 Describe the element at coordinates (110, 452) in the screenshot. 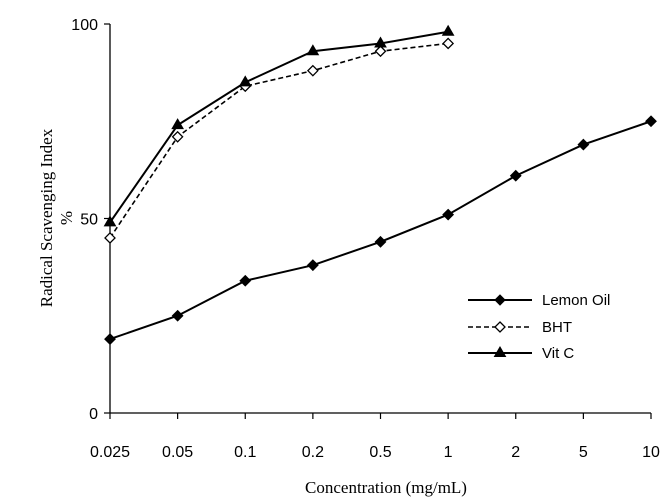

I see `x-tick-label: 0.025` at that location.